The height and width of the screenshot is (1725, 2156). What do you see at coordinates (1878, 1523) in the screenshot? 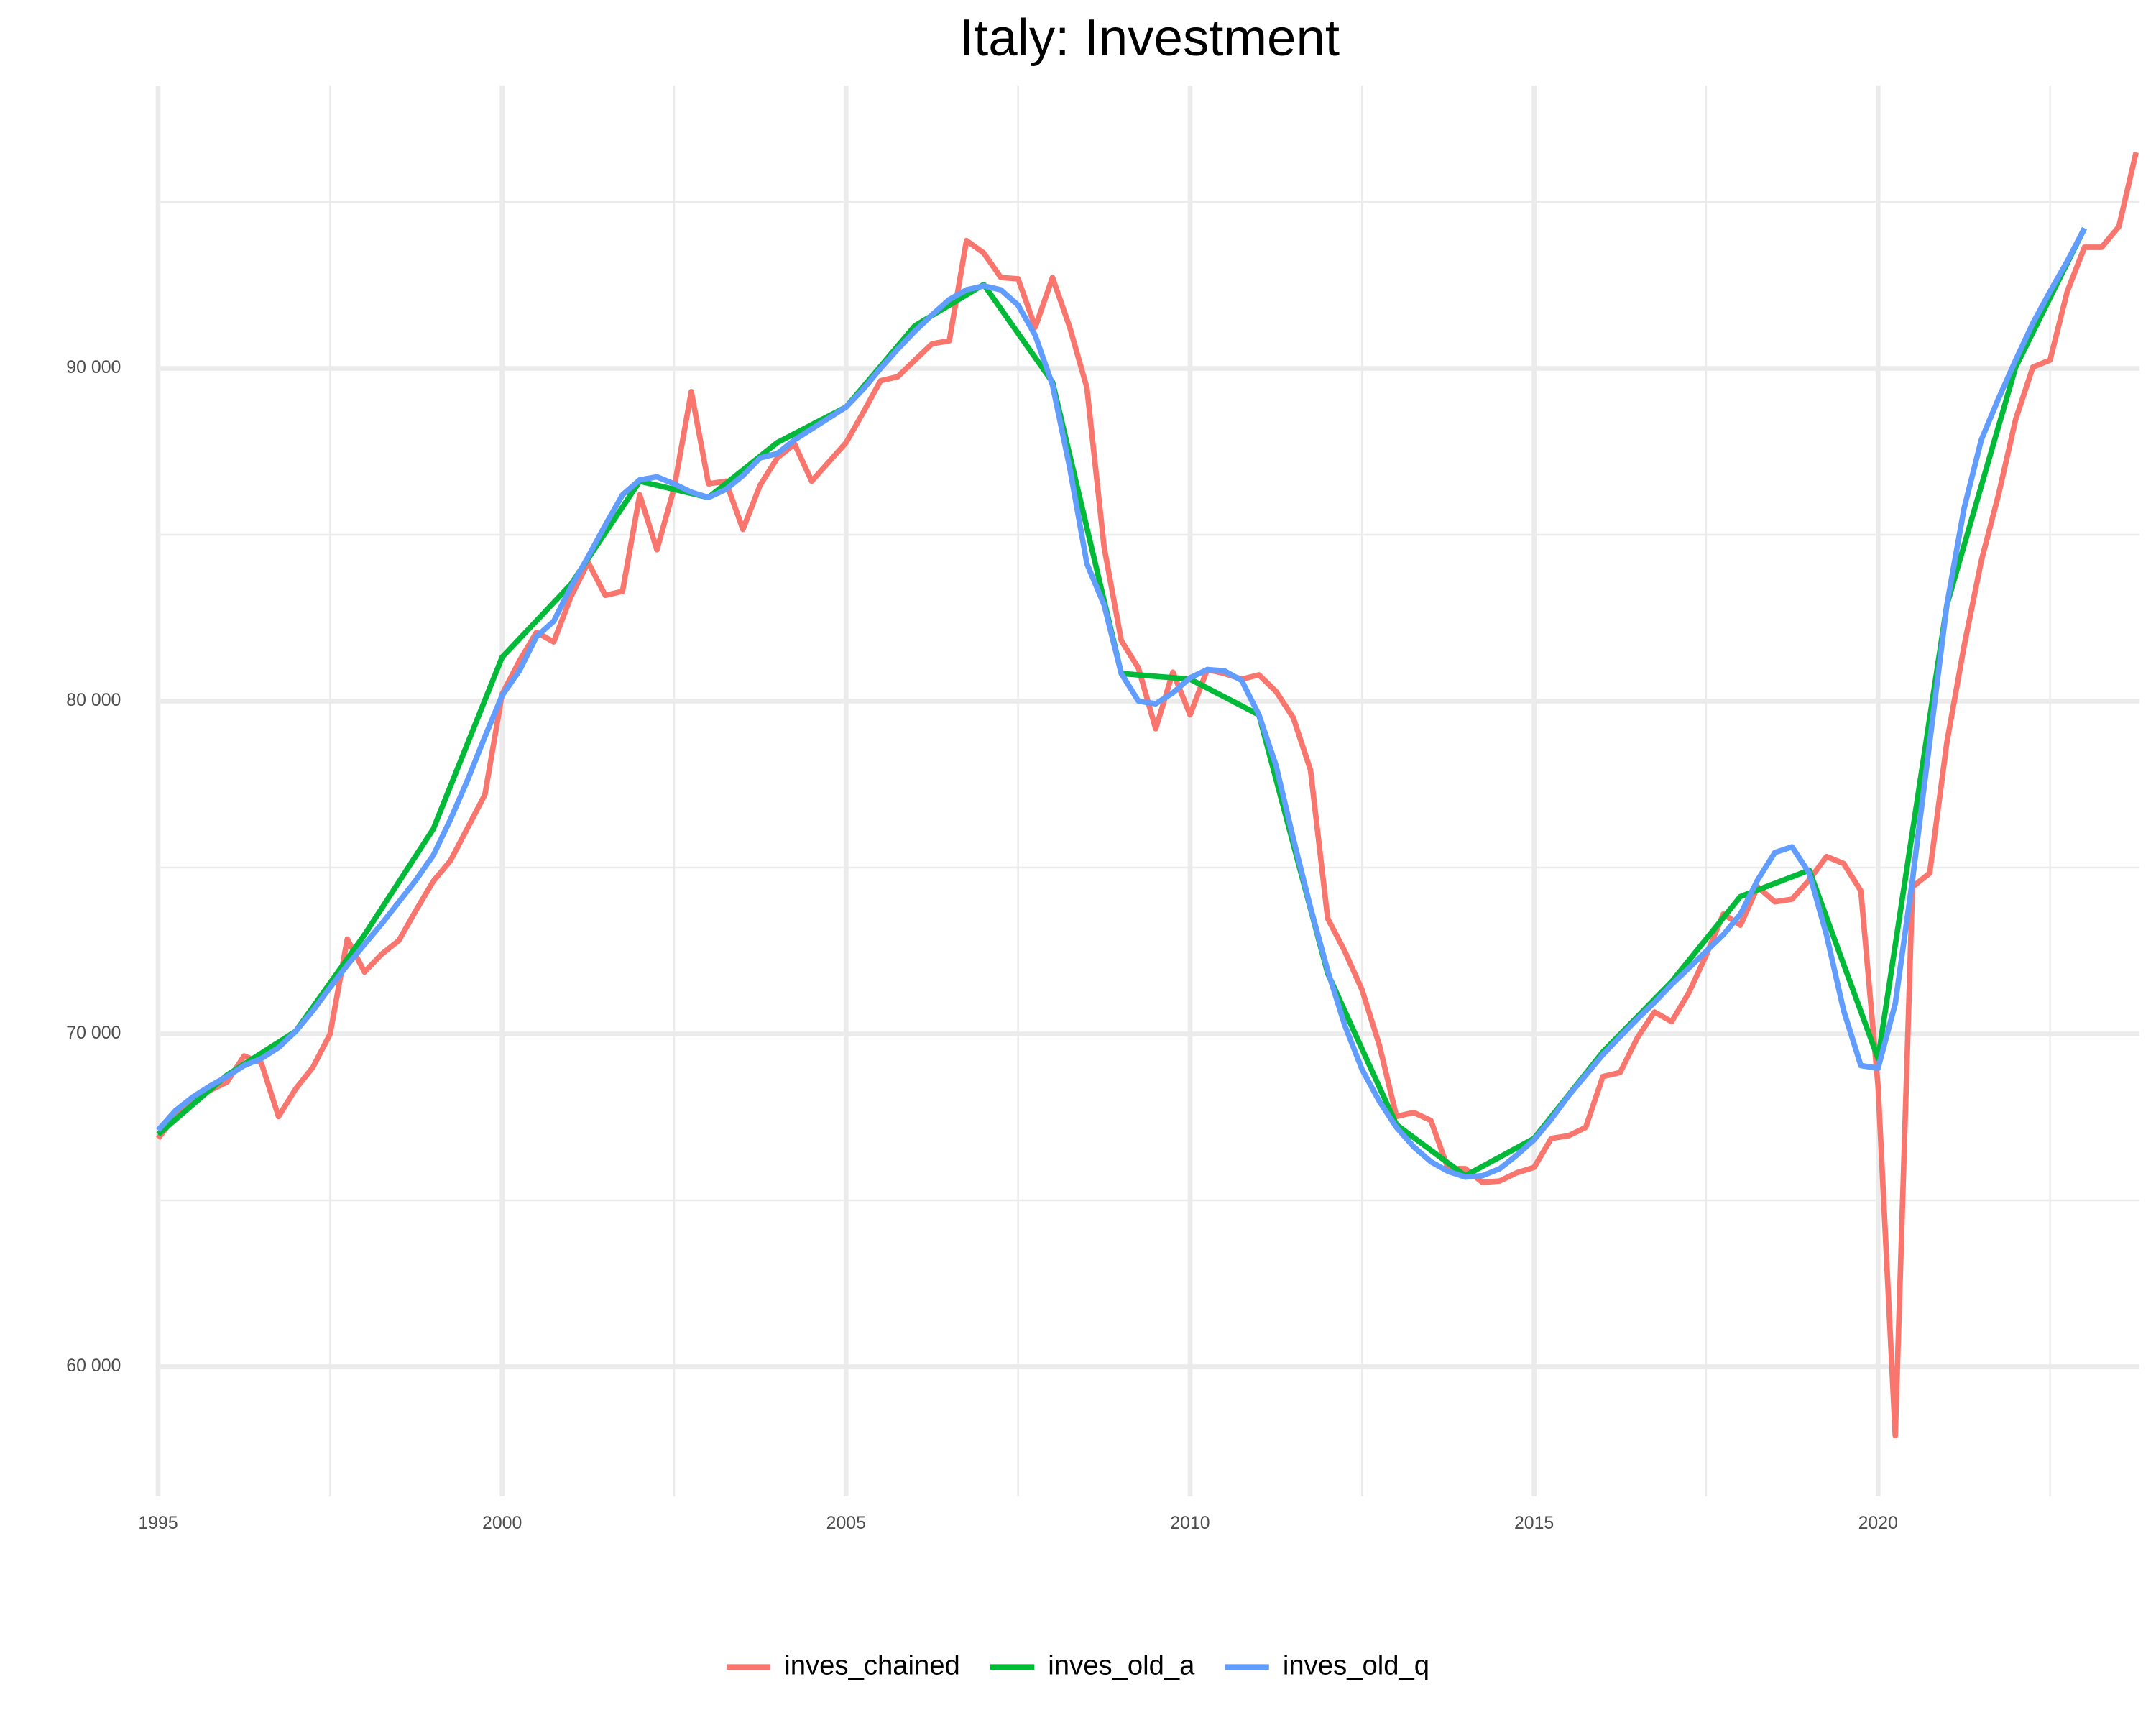
I see `x-tick-label: 2020` at bounding box center [1878, 1523].